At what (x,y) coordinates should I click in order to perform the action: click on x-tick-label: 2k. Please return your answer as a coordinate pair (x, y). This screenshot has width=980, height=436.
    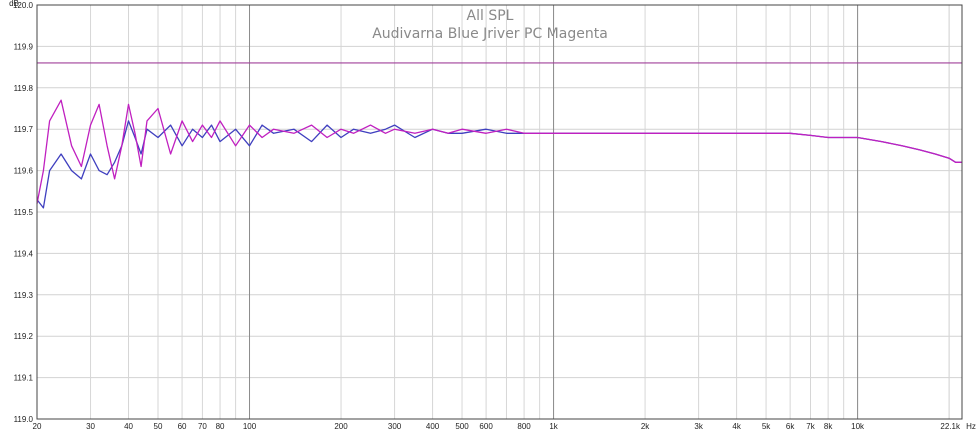
    Looking at the image, I should click on (645, 426).